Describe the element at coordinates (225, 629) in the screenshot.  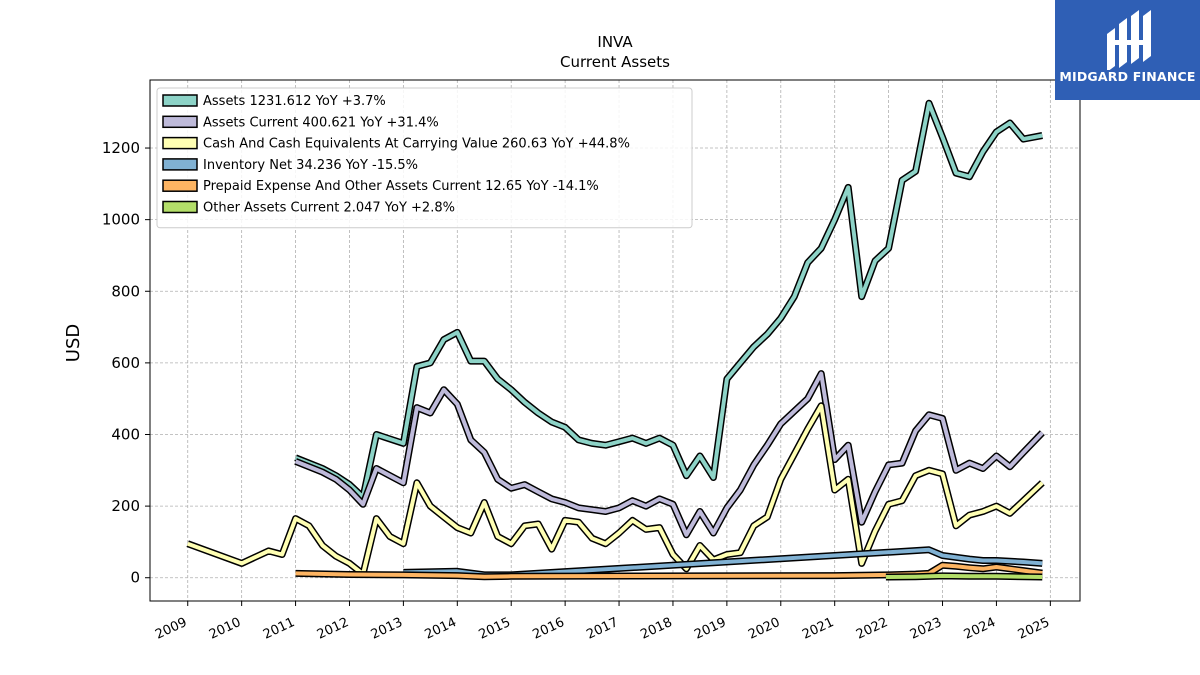
I see `x-tick-label: 2010` at that location.